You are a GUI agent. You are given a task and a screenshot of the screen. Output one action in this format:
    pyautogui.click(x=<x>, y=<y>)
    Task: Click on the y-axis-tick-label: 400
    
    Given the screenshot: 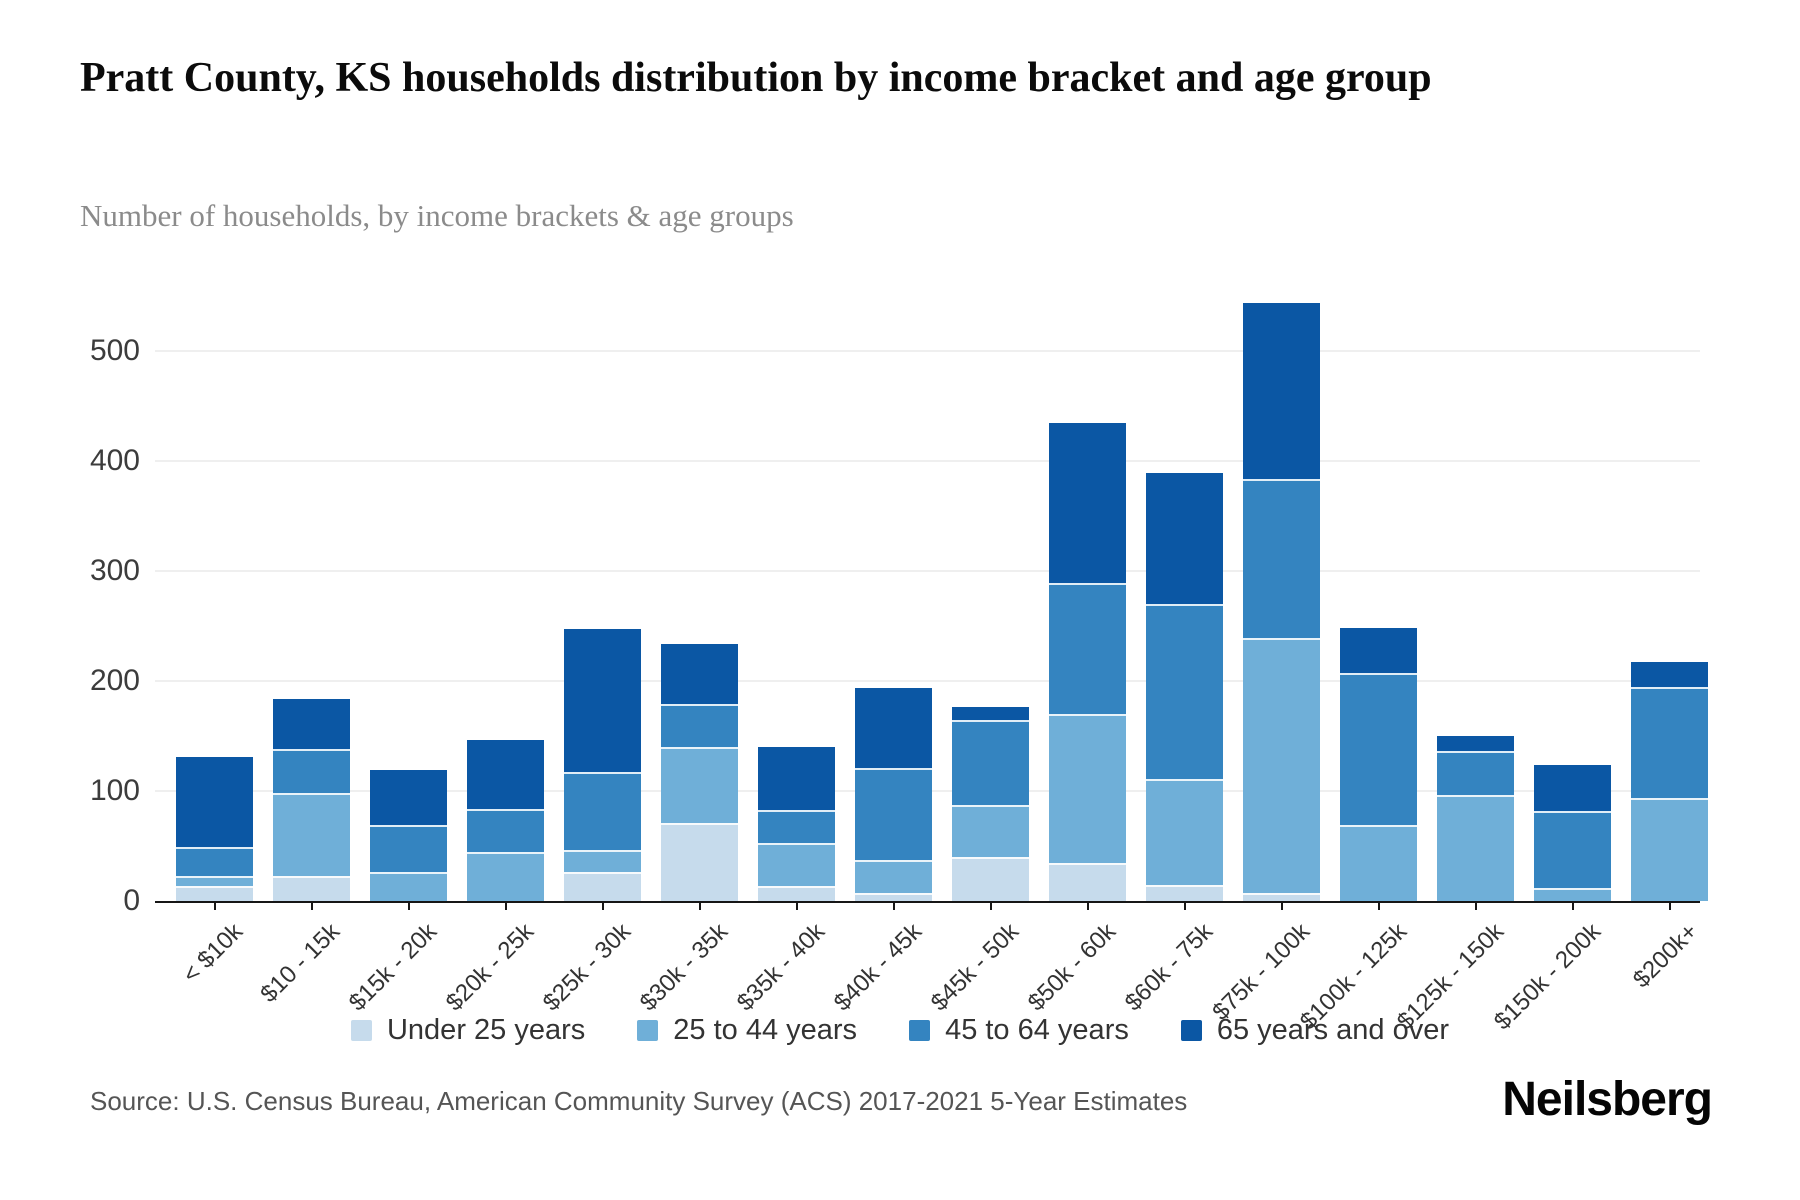 What is the action you would take?
    pyautogui.click(x=114, y=460)
    